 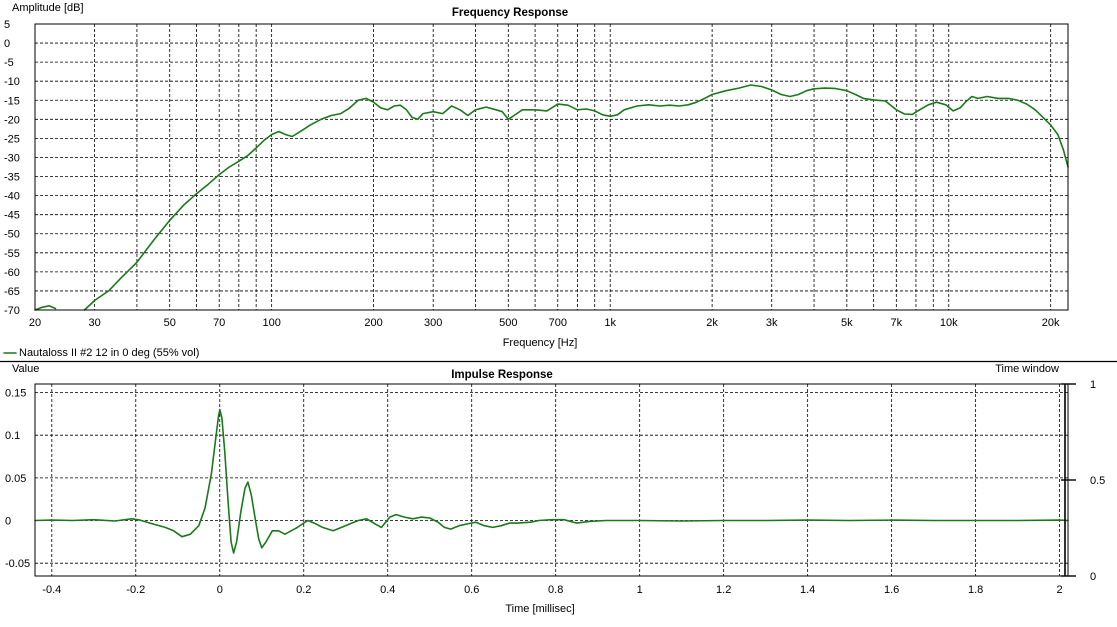 What do you see at coordinates (17, 564) in the screenshot?
I see `value-tick-label: -0.05` at bounding box center [17, 564].